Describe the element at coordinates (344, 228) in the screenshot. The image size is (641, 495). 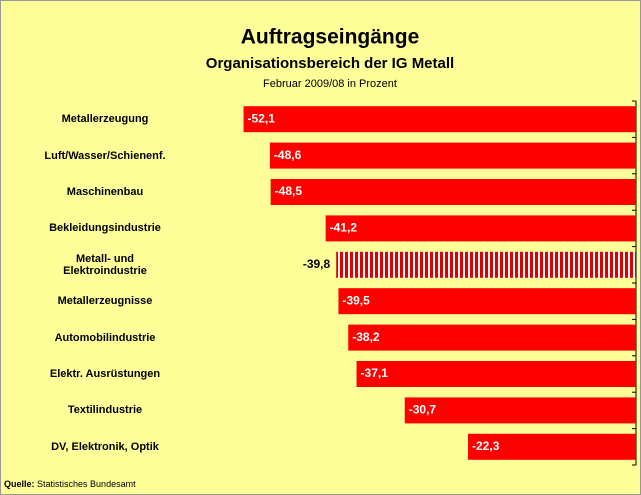
I see `value-label: -41,2` at that location.